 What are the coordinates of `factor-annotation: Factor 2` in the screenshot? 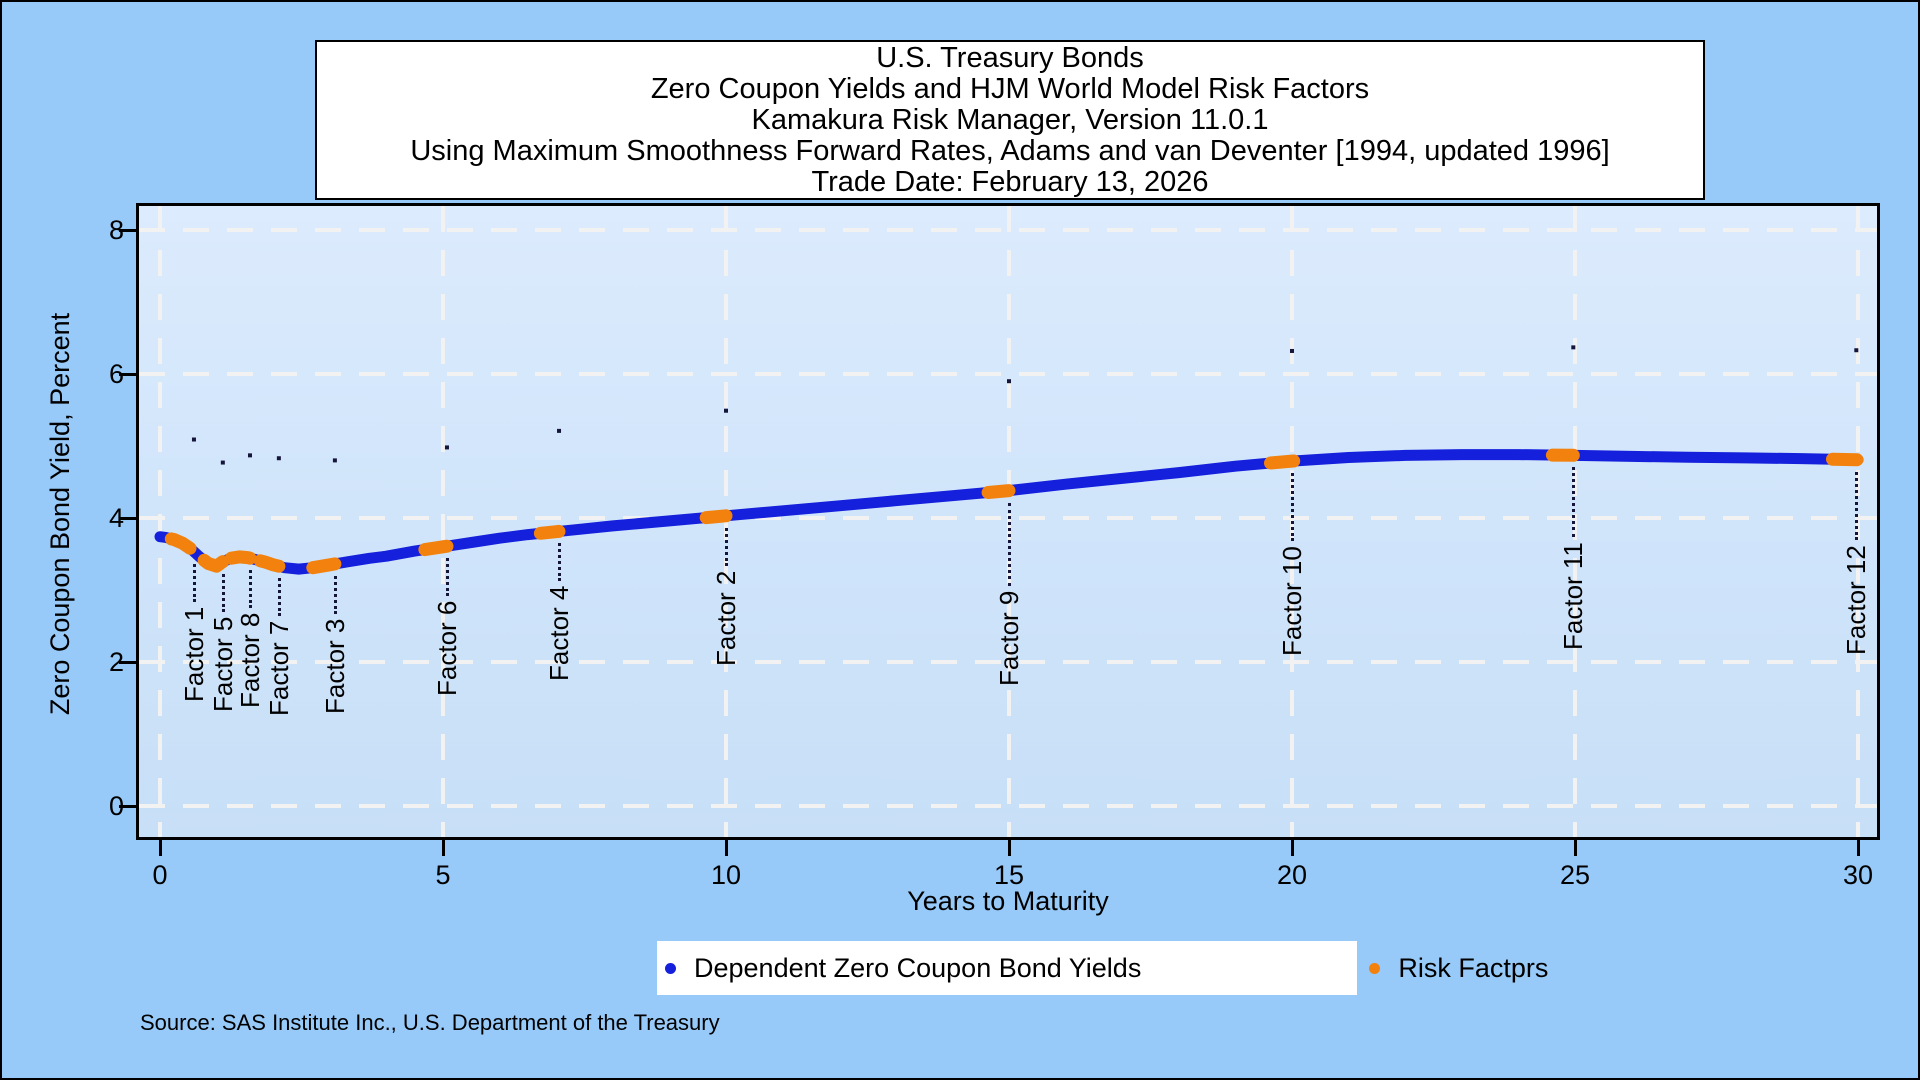 It's located at (726, 596).